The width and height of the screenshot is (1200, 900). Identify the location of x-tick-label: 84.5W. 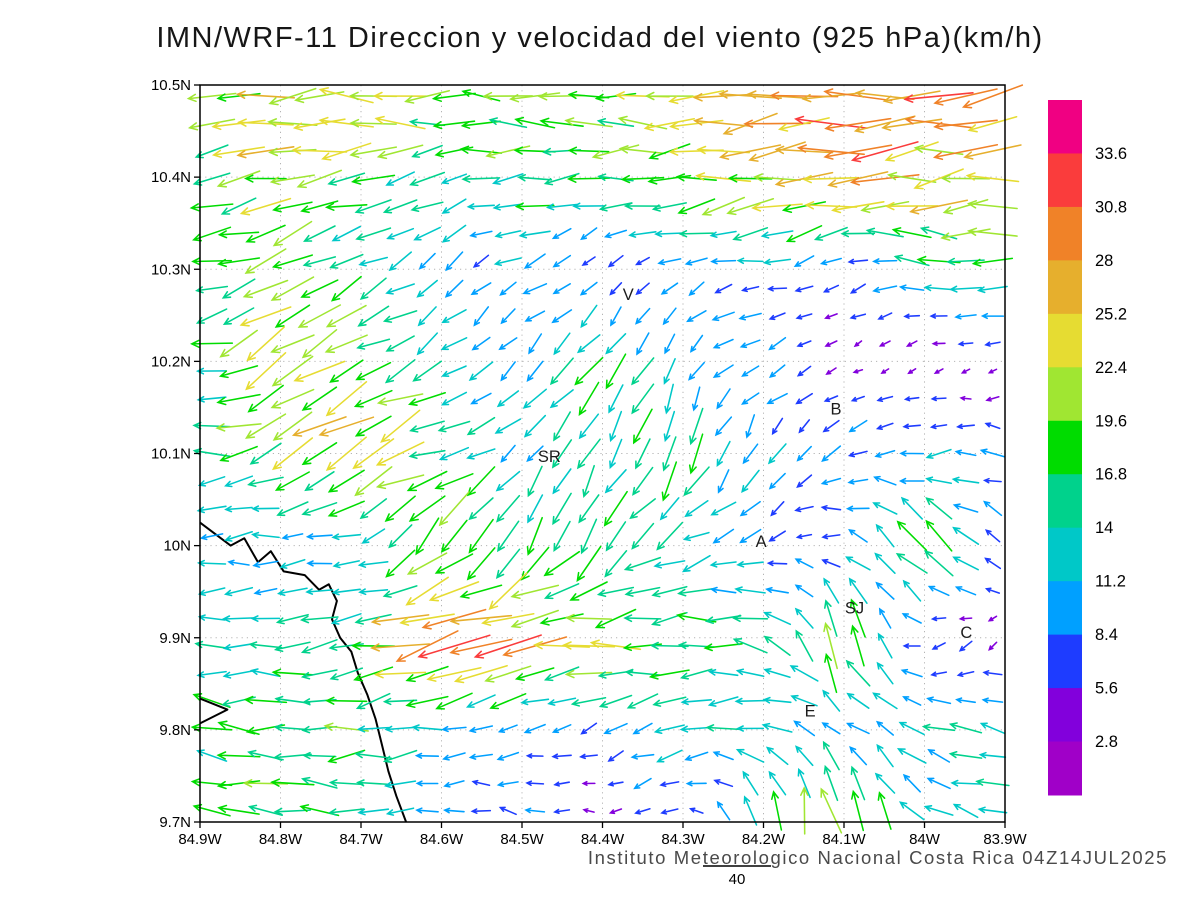
(522, 839).